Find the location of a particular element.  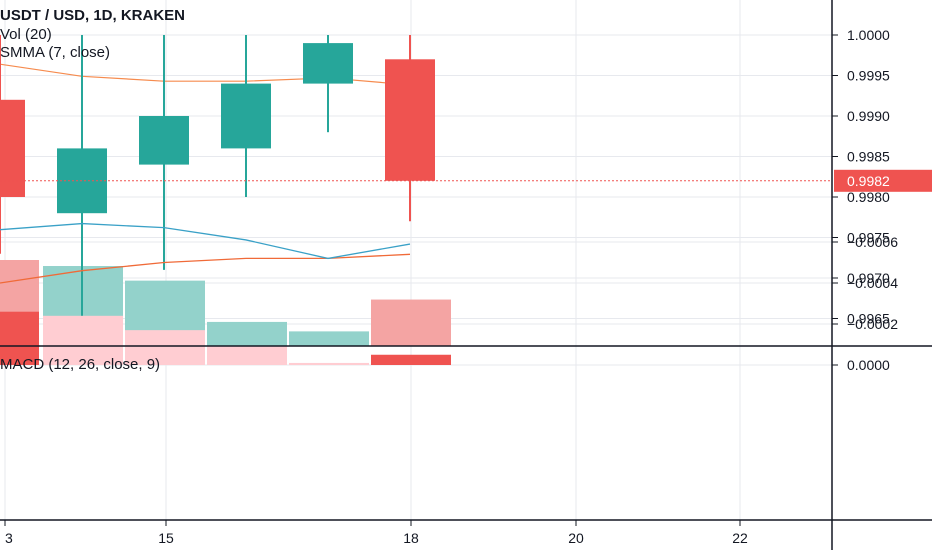

volume-legend: Vol (20) is located at coordinates (26, 34).